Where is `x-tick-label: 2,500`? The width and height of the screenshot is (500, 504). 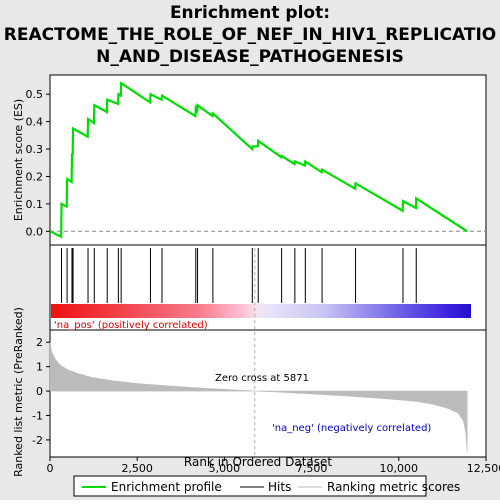
x-tick-label: 2,500 is located at coordinates (137, 468).